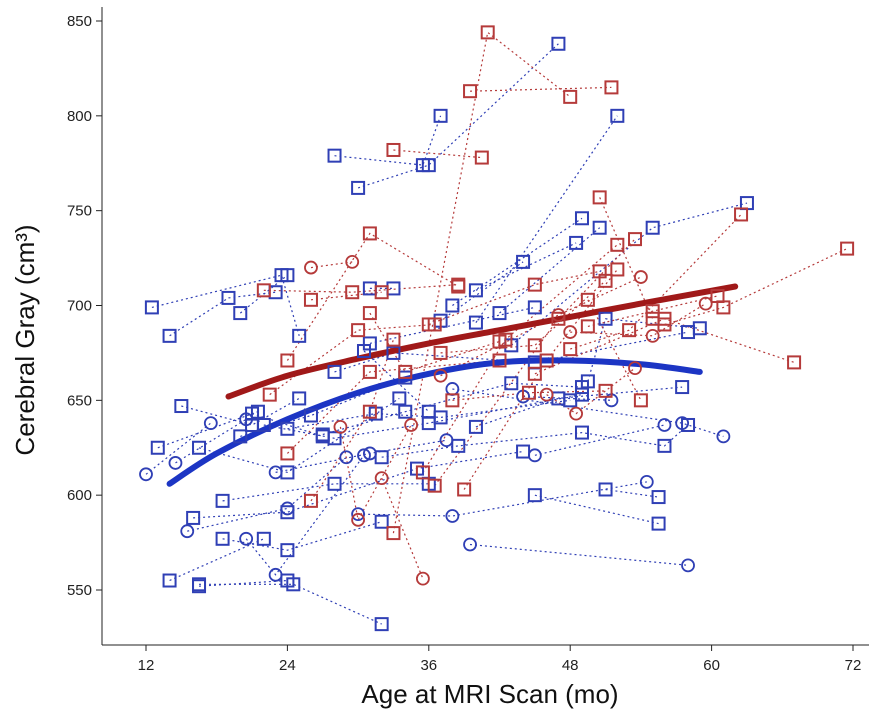  I want to click on y-axis-title: Cerebral Gray (cm³), so click(25, 339).